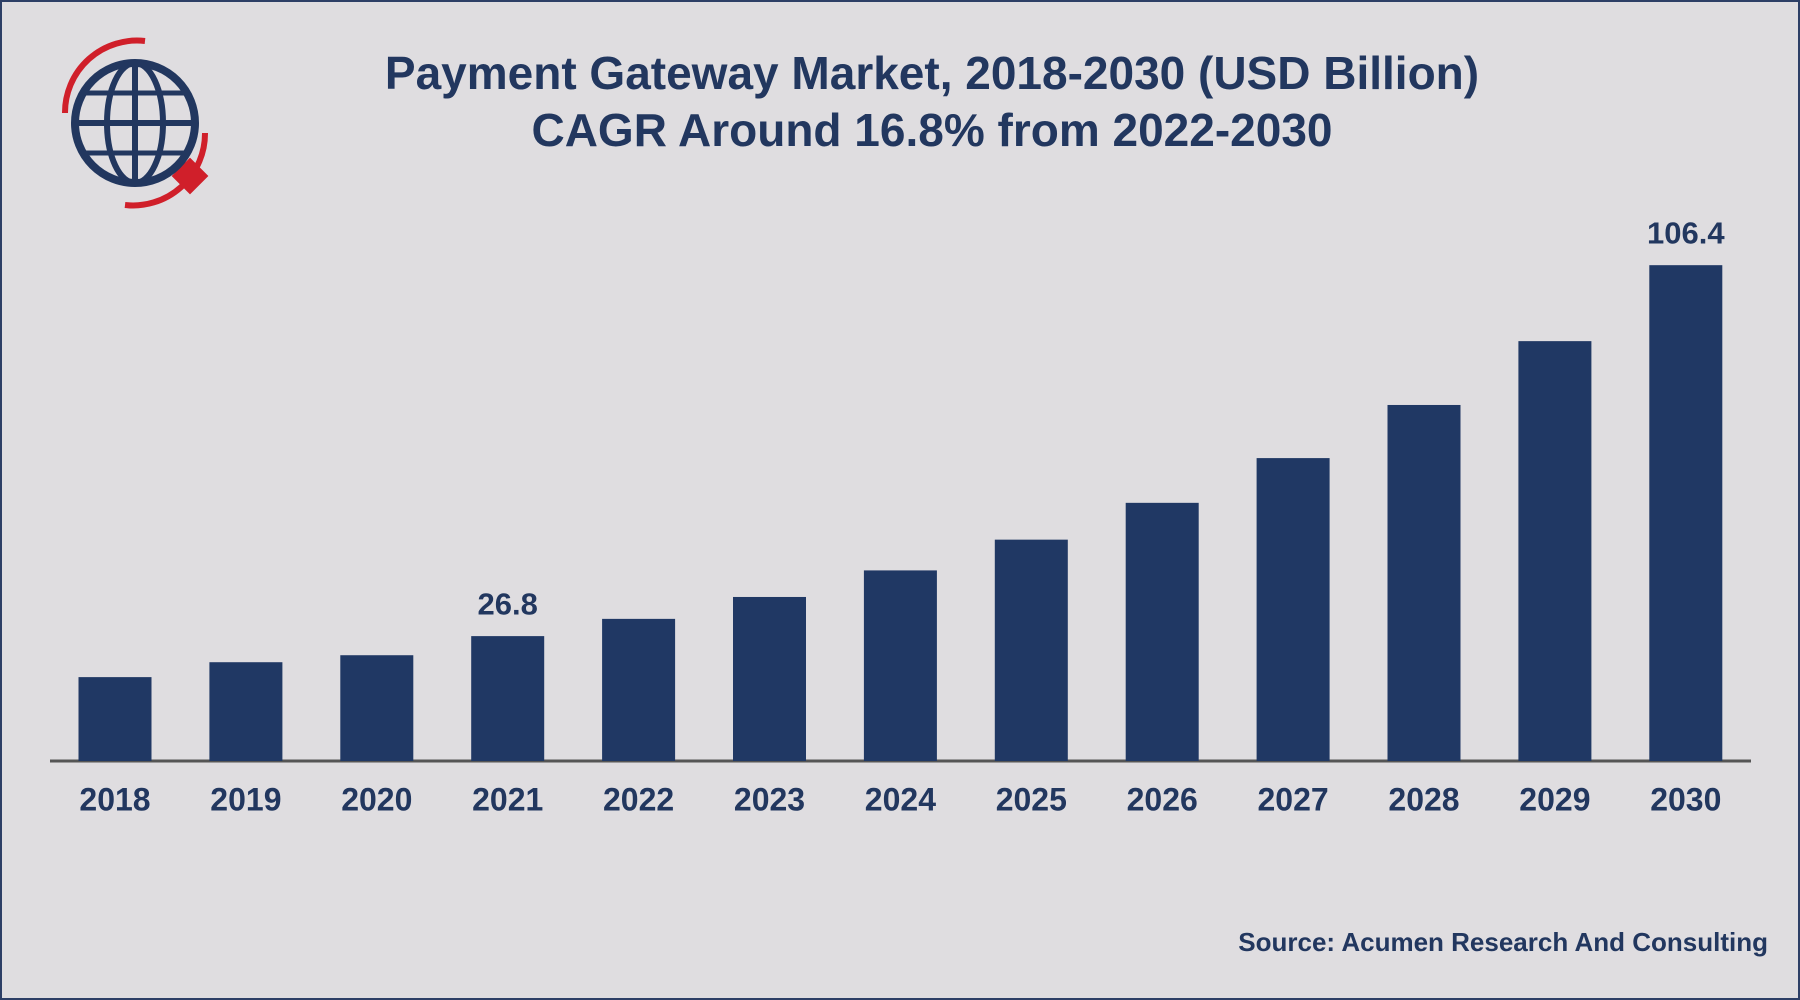 The height and width of the screenshot is (1000, 1800). I want to click on data-label: 106.4, so click(1686, 232).